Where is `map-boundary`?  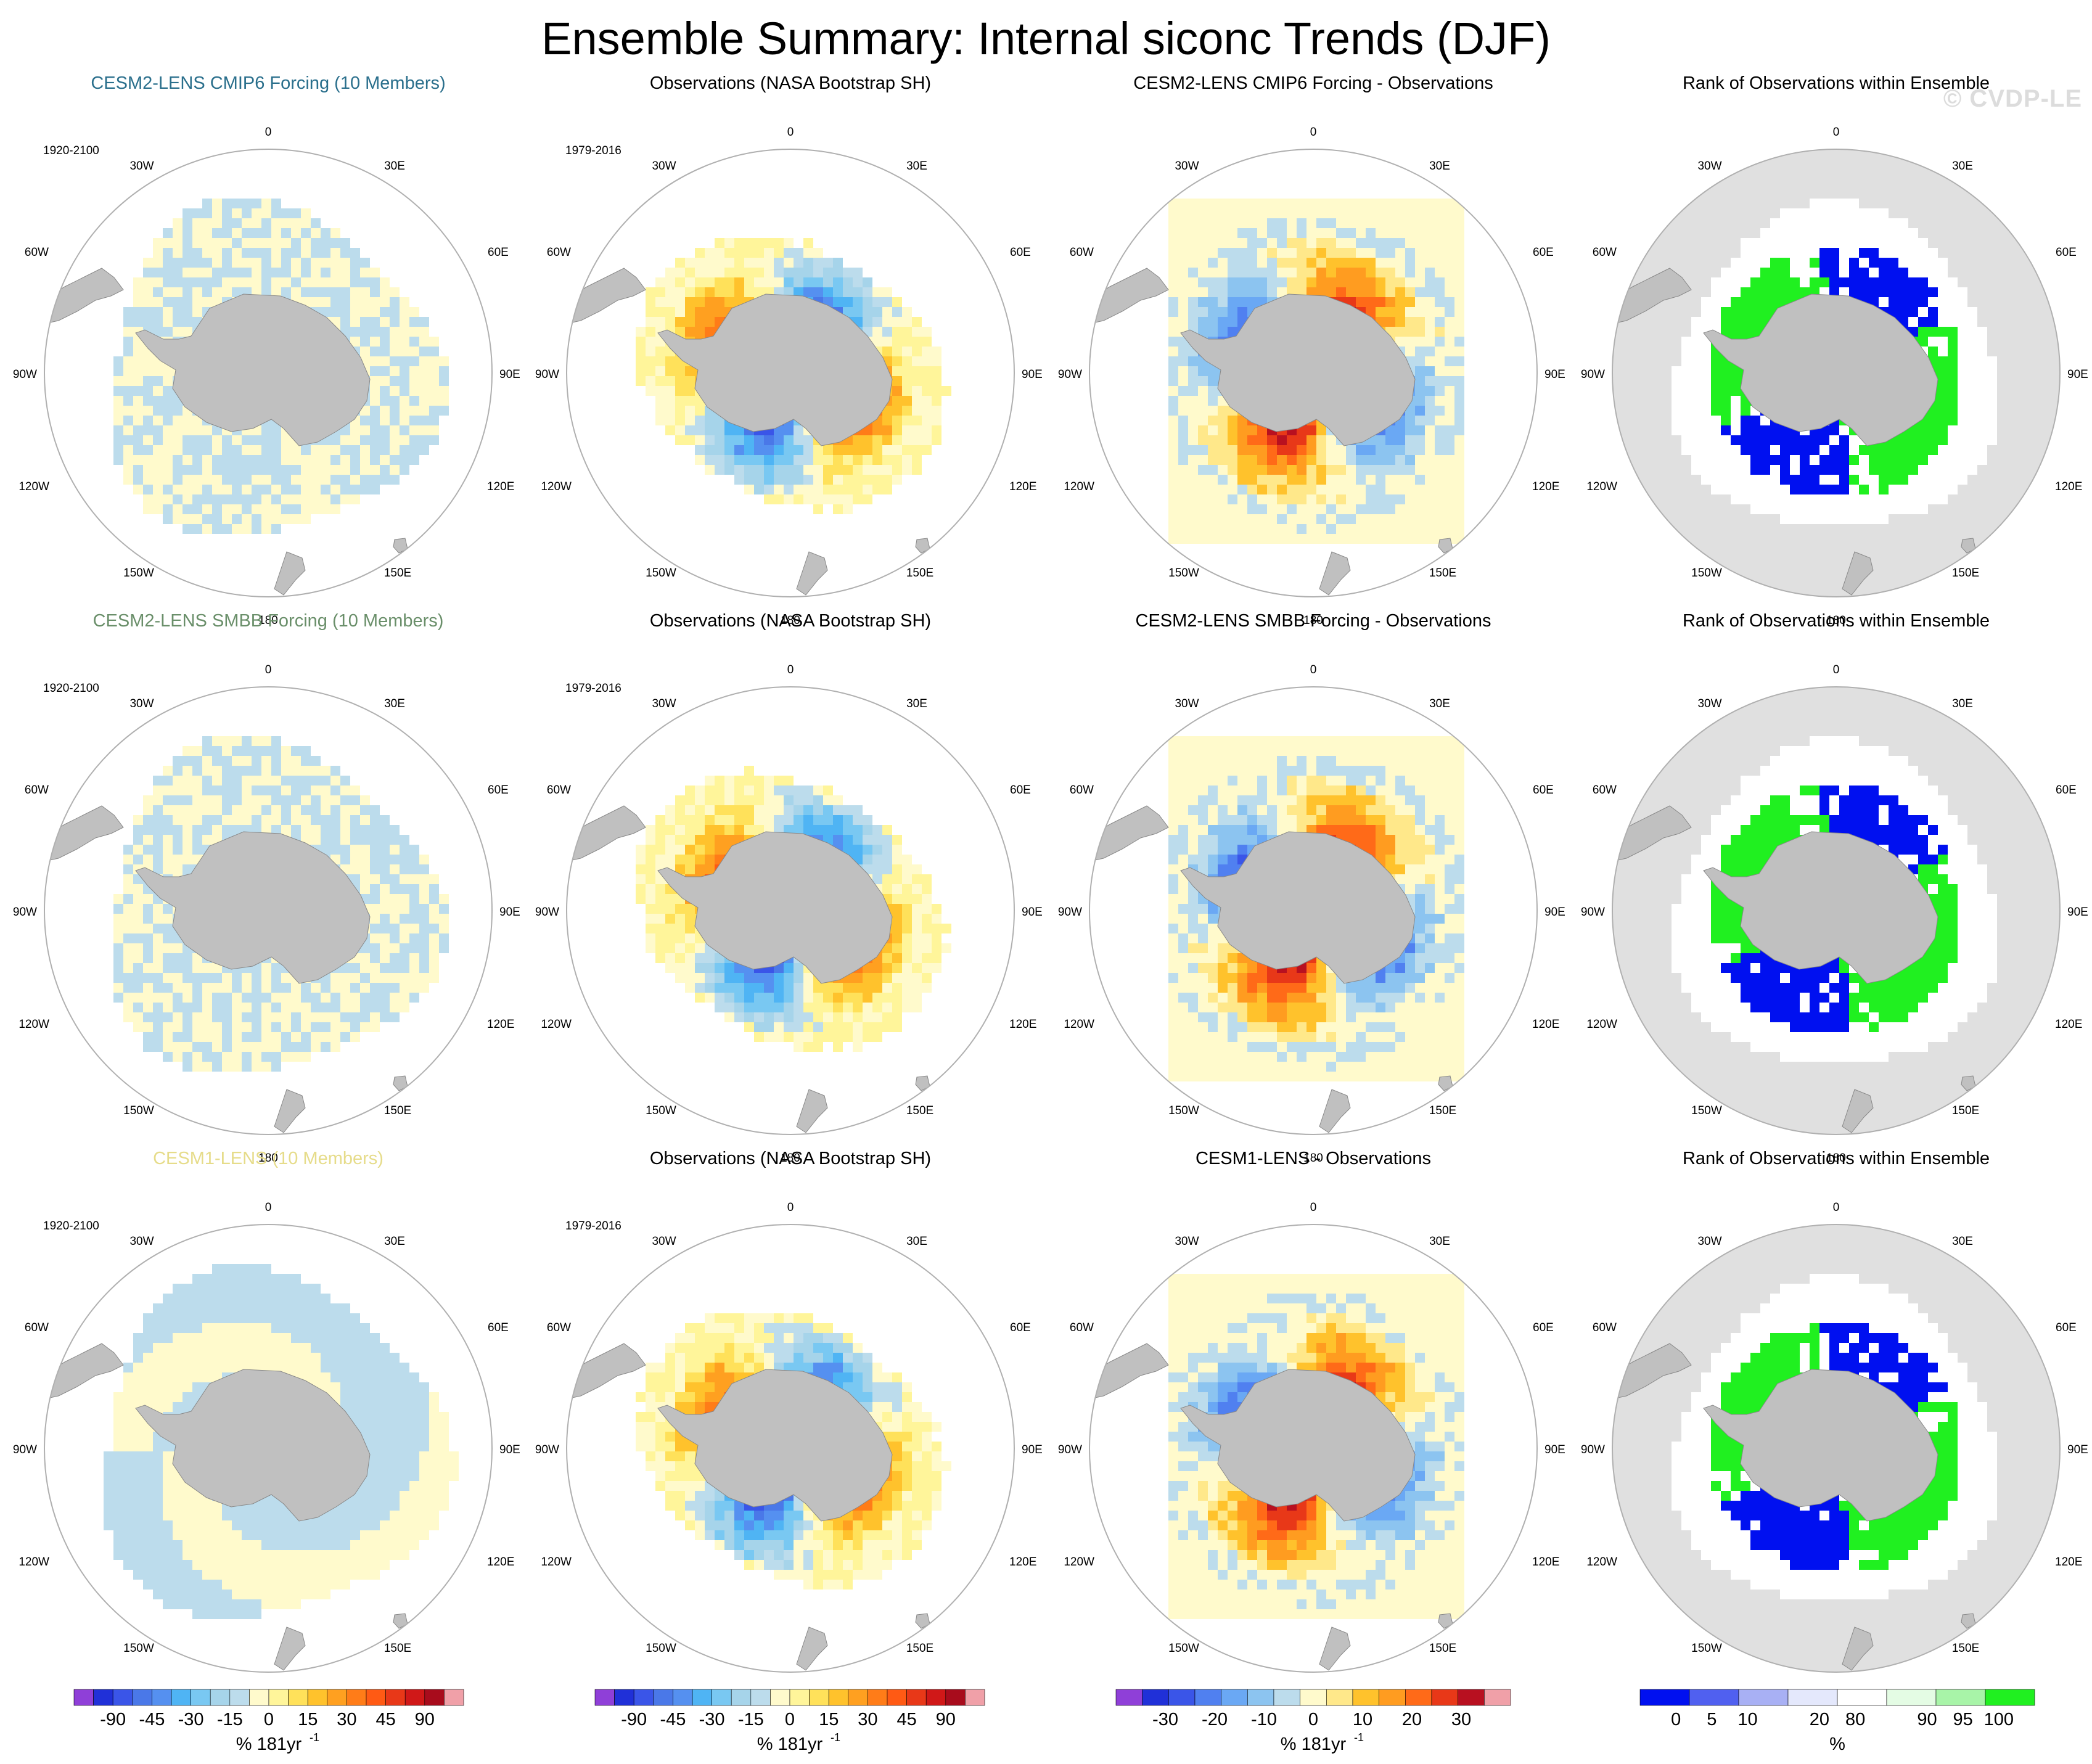
map-boundary is located at coordinates (1313, 373).